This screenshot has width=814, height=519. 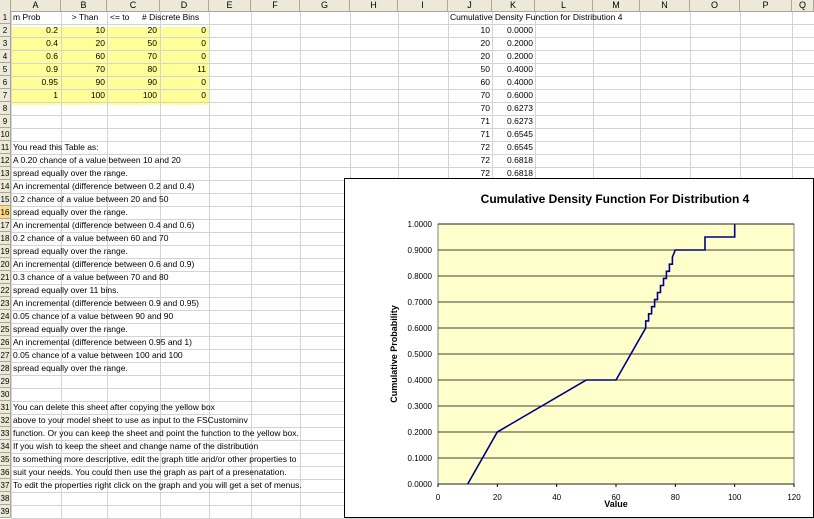 I want to click on table-less-equal: 50, so click(x=152, y=43).